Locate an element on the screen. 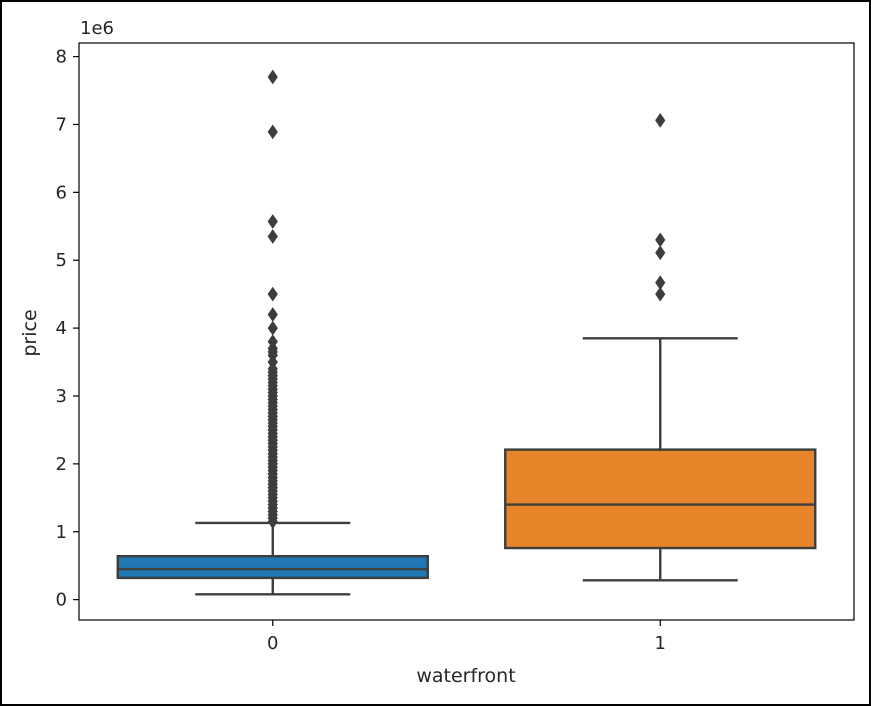 The width and height of the screenshot is (871, 706). y-tick-label: 1 is located at coordinates (61, 532).